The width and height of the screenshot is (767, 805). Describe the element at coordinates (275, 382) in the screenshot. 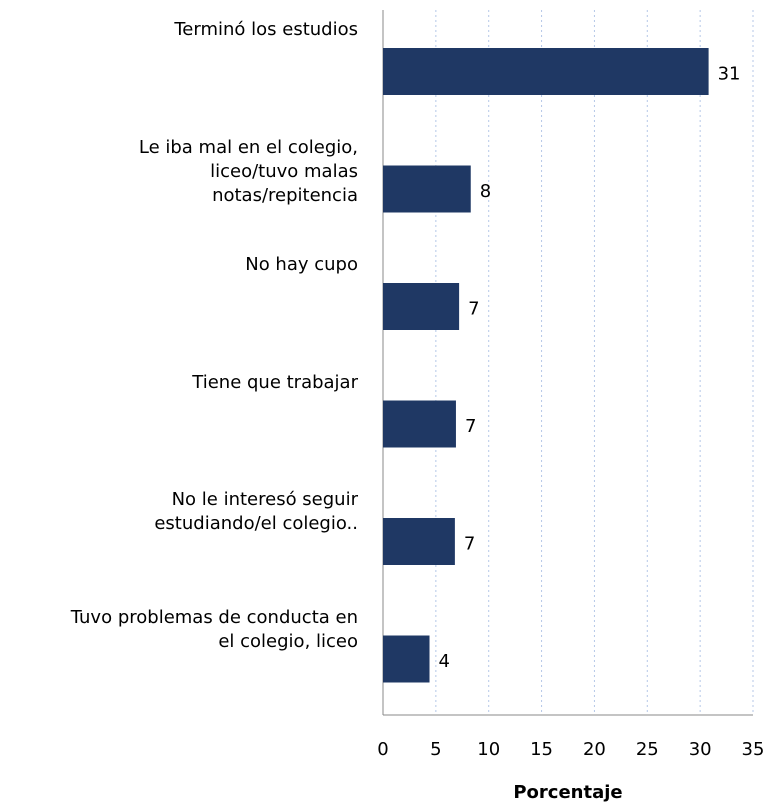

I see `category-label: Tiene que trabajar` at that location.